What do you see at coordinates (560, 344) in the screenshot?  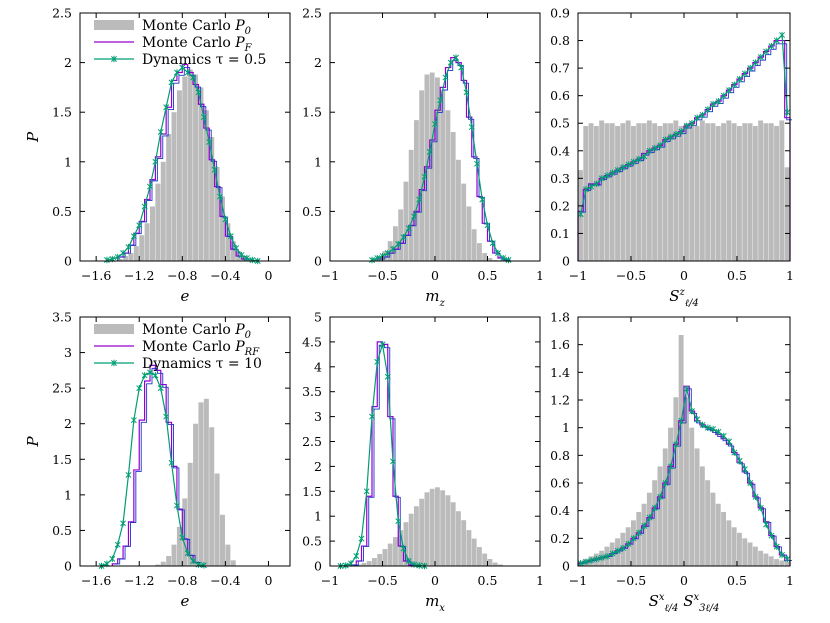 I see `y-tick-label: 1.6` at bounding box center [560, 344].